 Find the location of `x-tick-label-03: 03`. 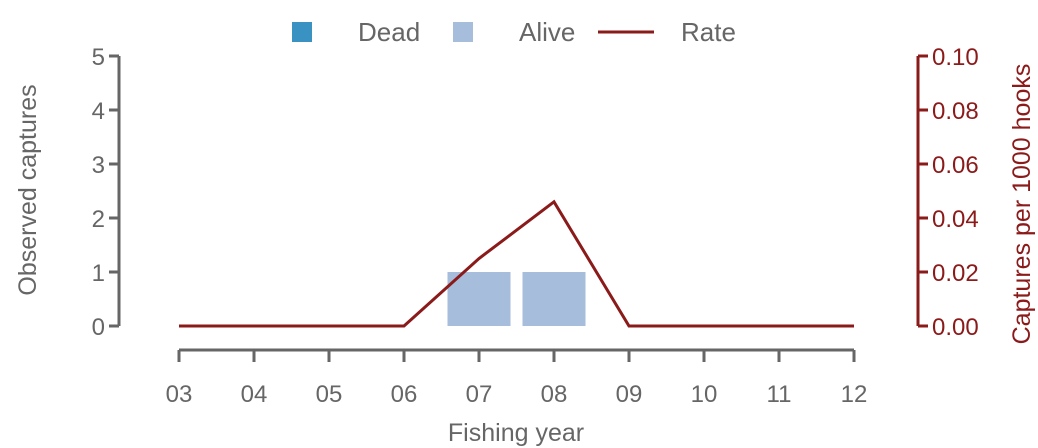

x-tick-label-03: 03 is located at coordinates (179, 394).